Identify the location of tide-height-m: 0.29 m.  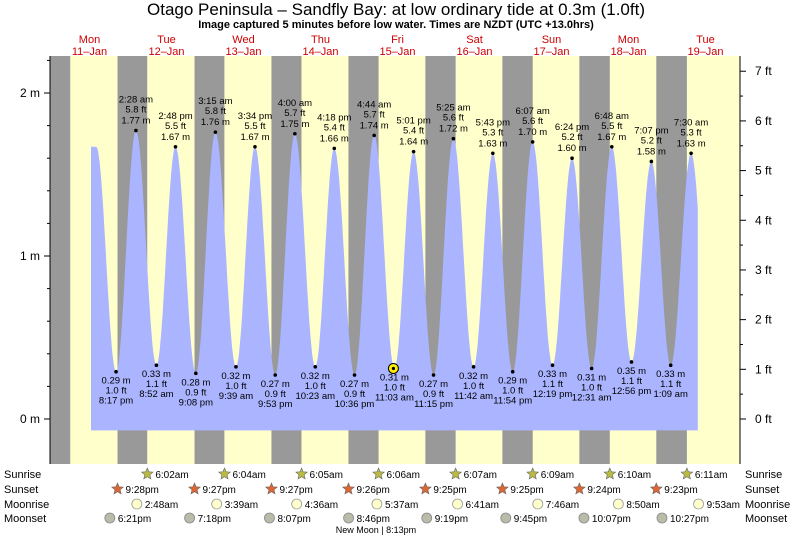
(512, 381).